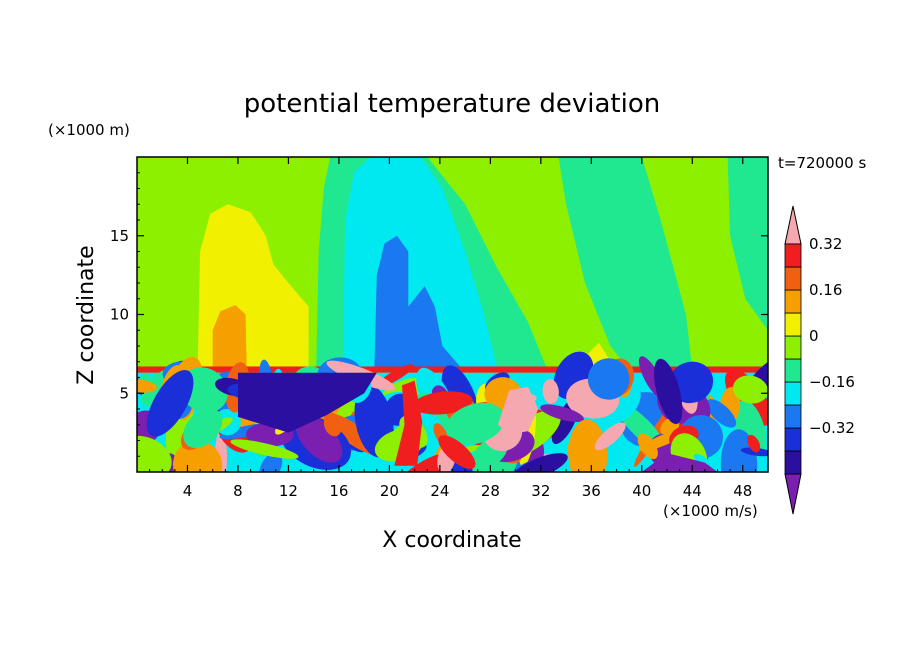  What do you see at coordinates (389, 491) in the screenshot?
I see `x-tick-label: 20` at bounding box center [389, 491].